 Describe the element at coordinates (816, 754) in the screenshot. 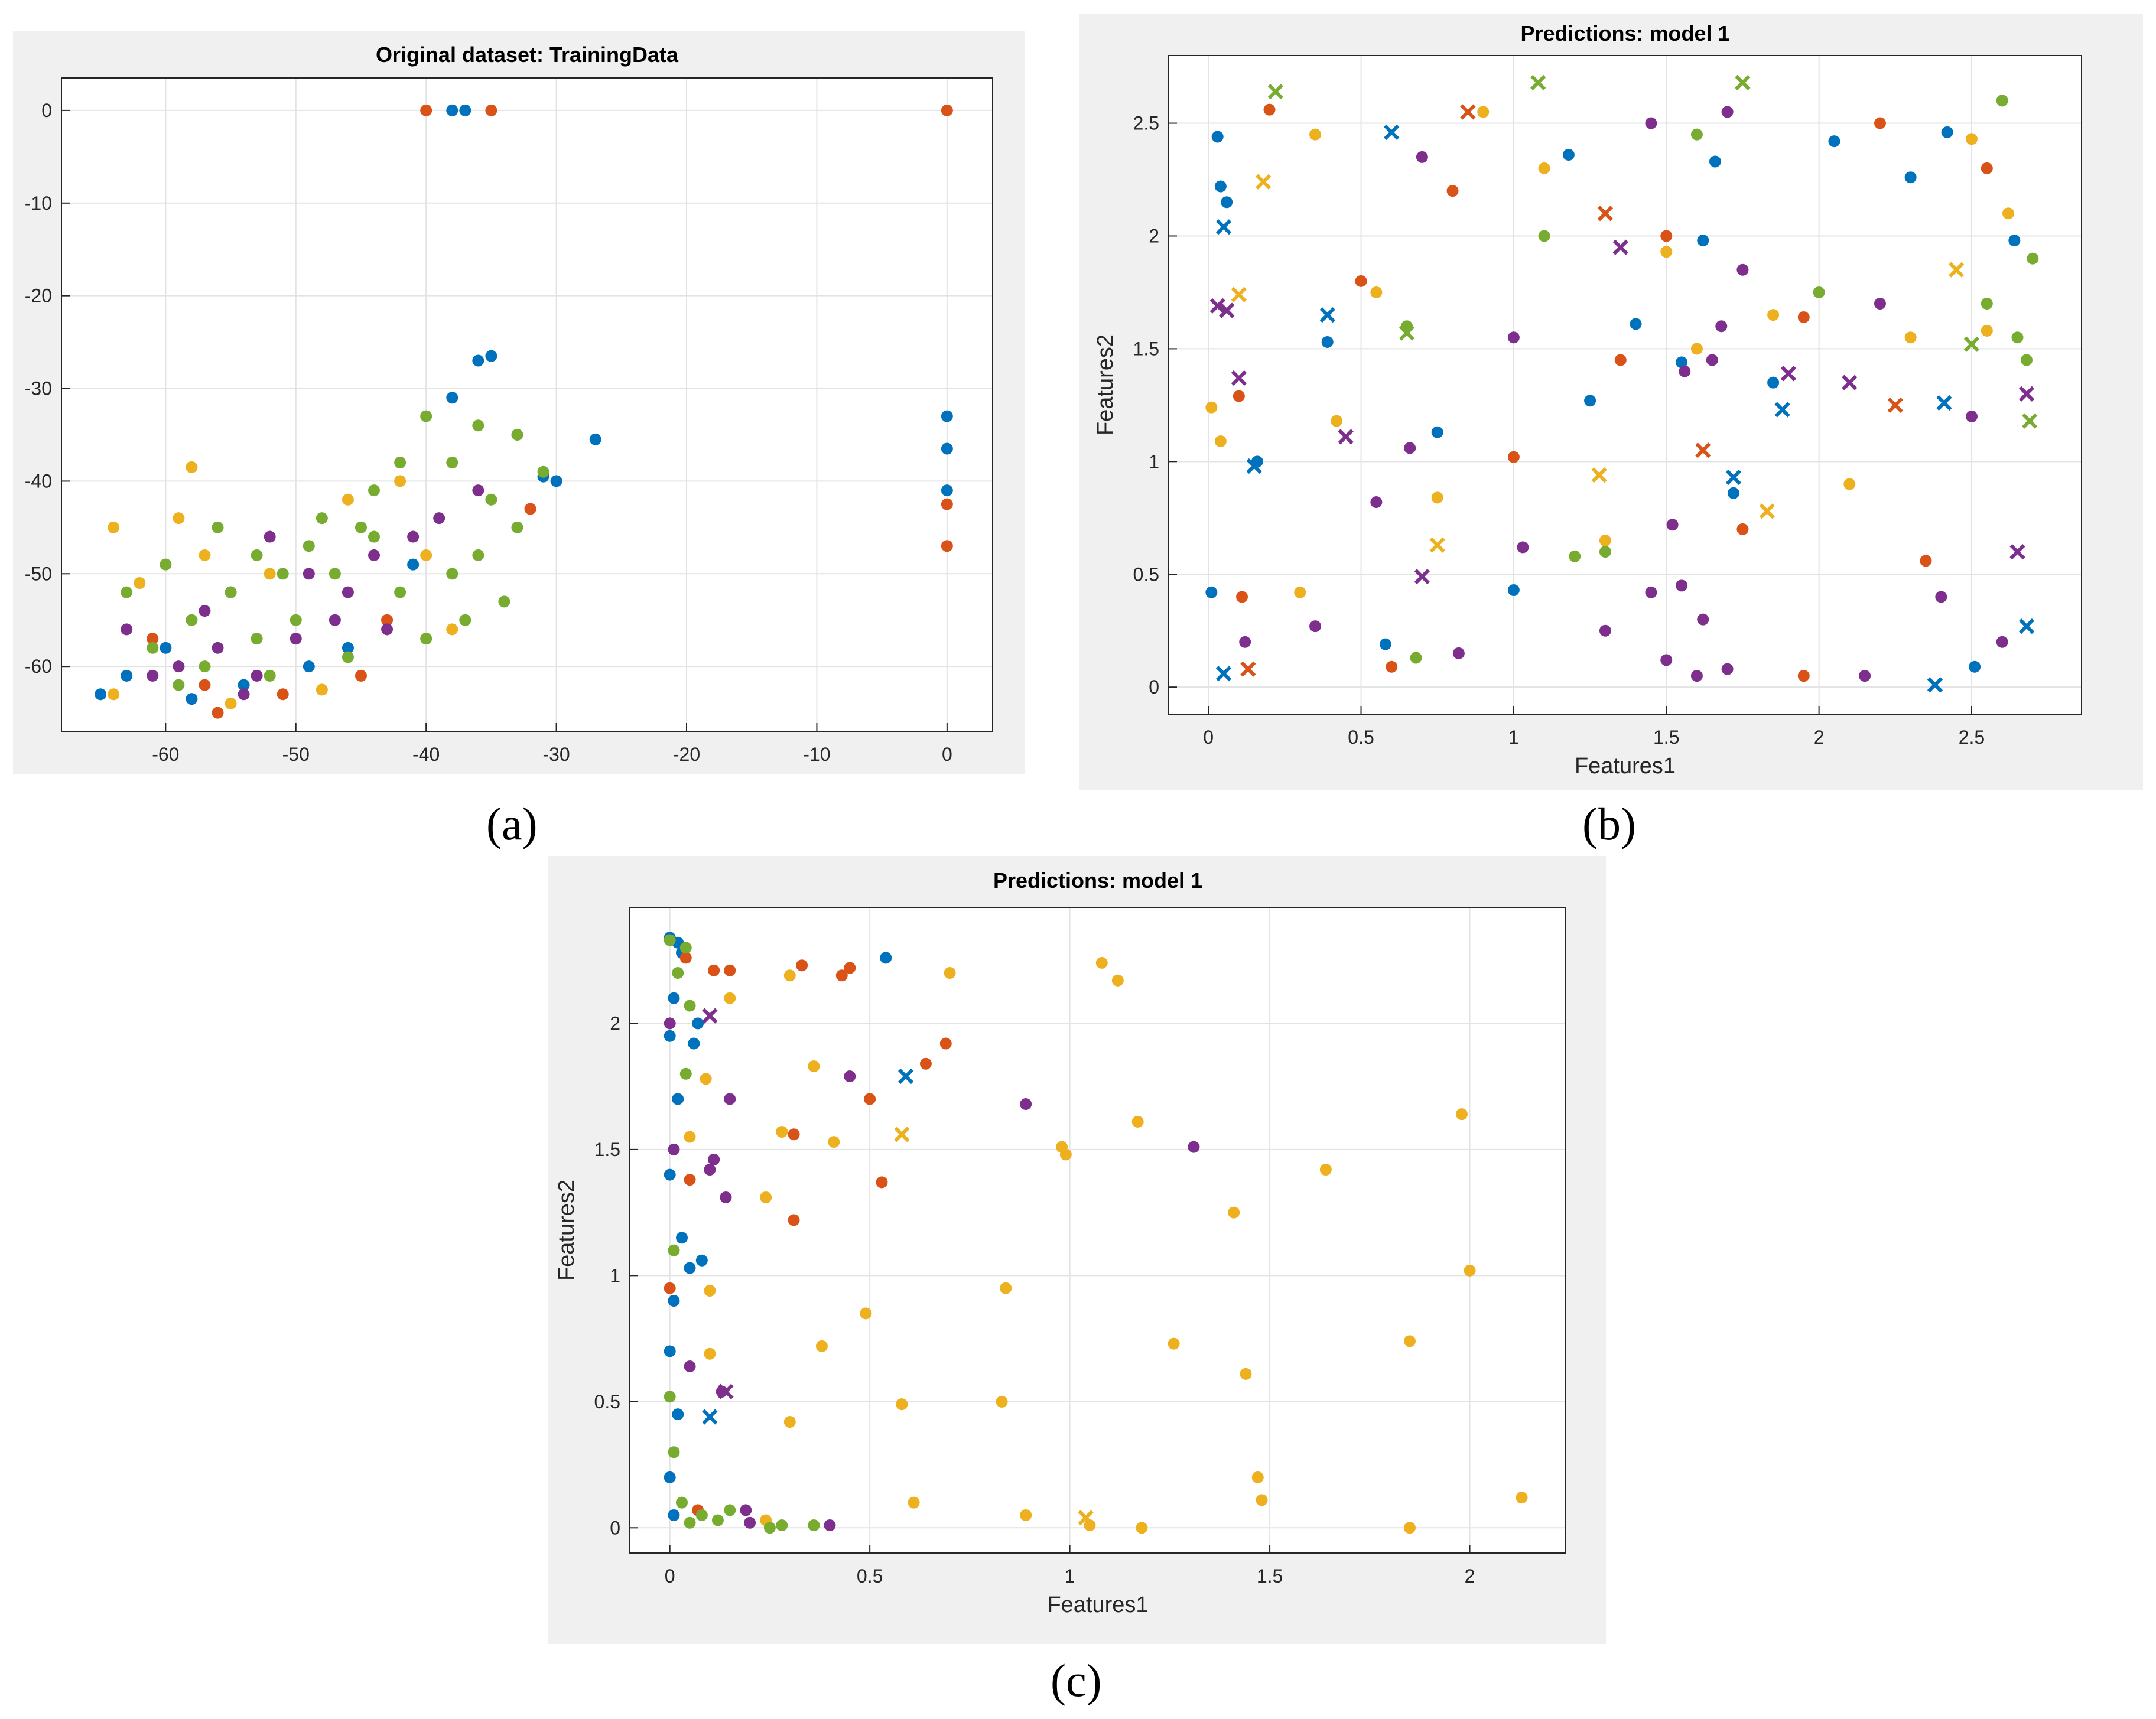

I see `x-tick-label: -10` at that location.